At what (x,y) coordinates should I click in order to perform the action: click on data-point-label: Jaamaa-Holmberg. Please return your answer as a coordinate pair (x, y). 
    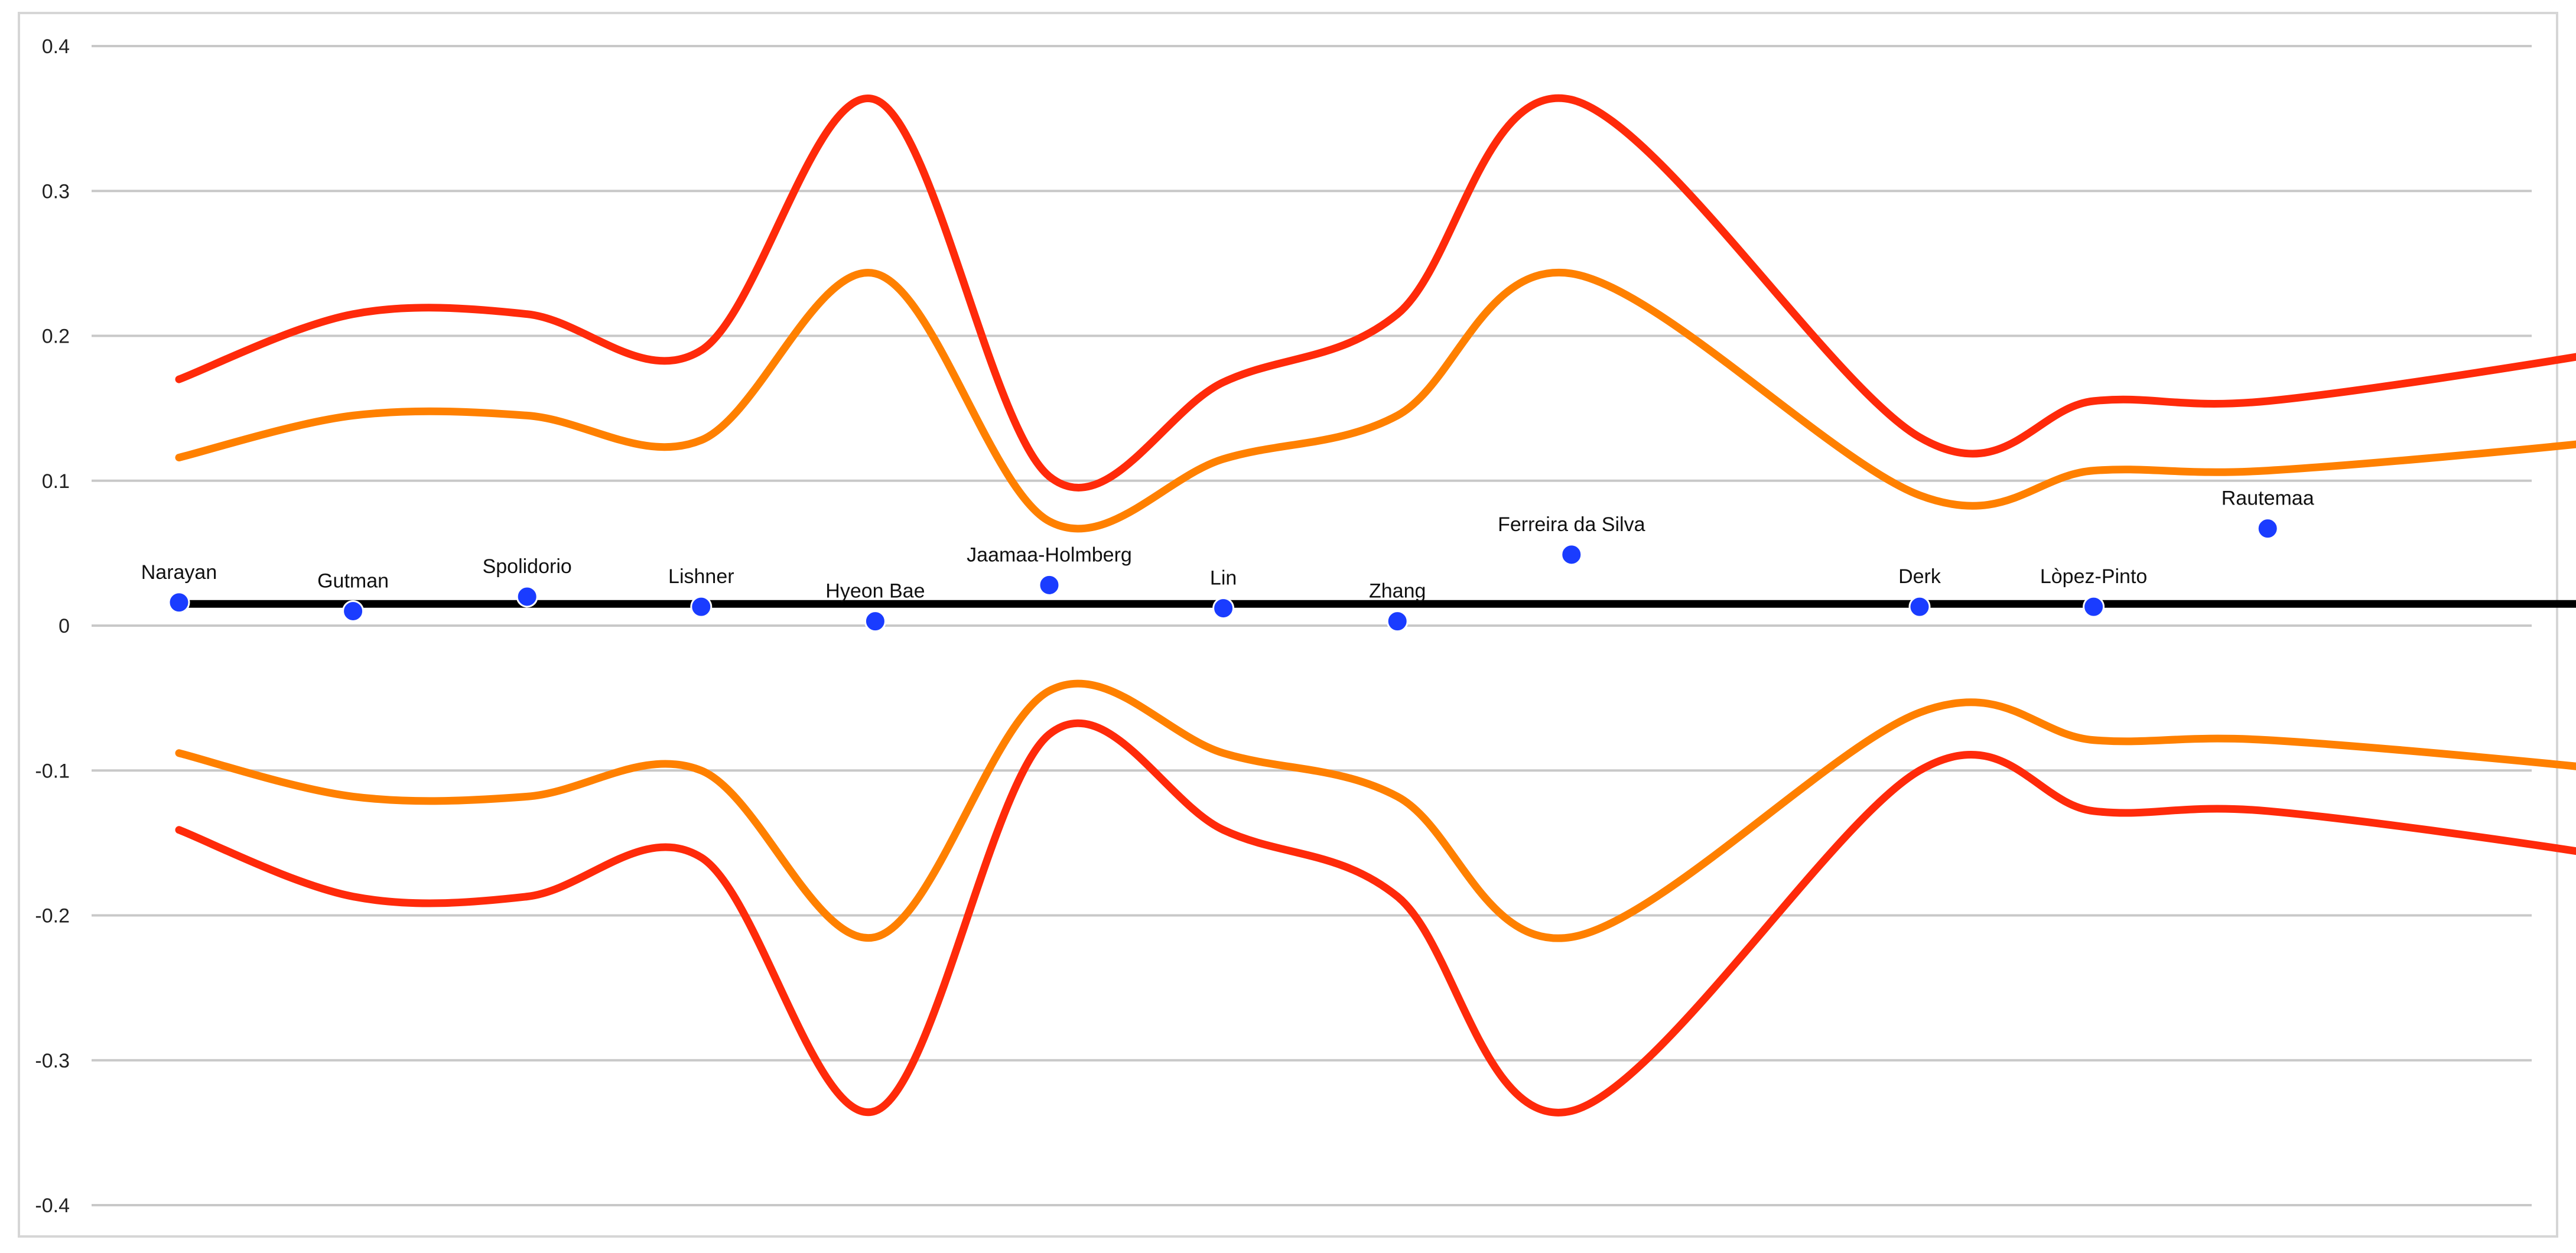
    Looking at the image, I should click on (1049, 554).